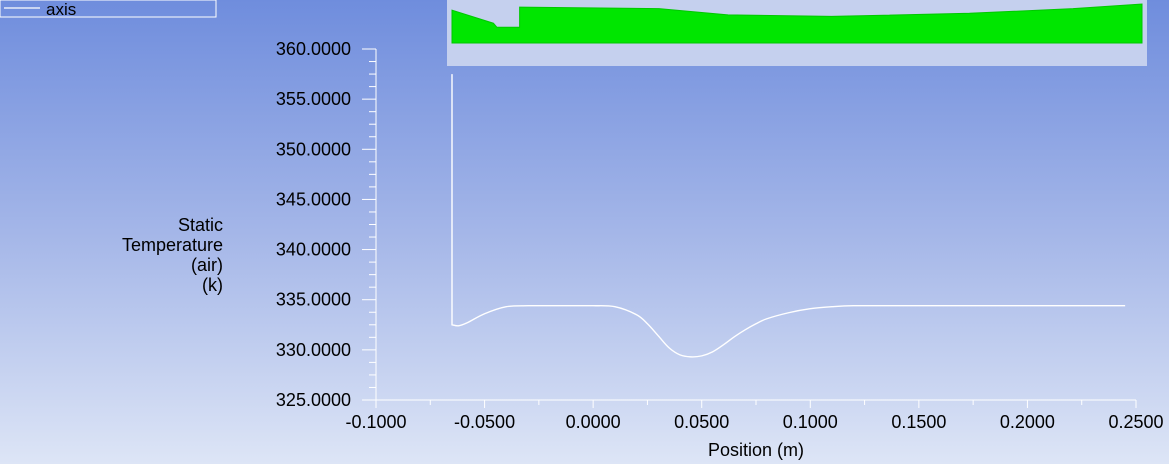 The height and width of the screenshot is (464, 1169). Describe the element at coordinates (918, 422) in the screenshot. I see `x-tick-label: 0.1500` at that location.